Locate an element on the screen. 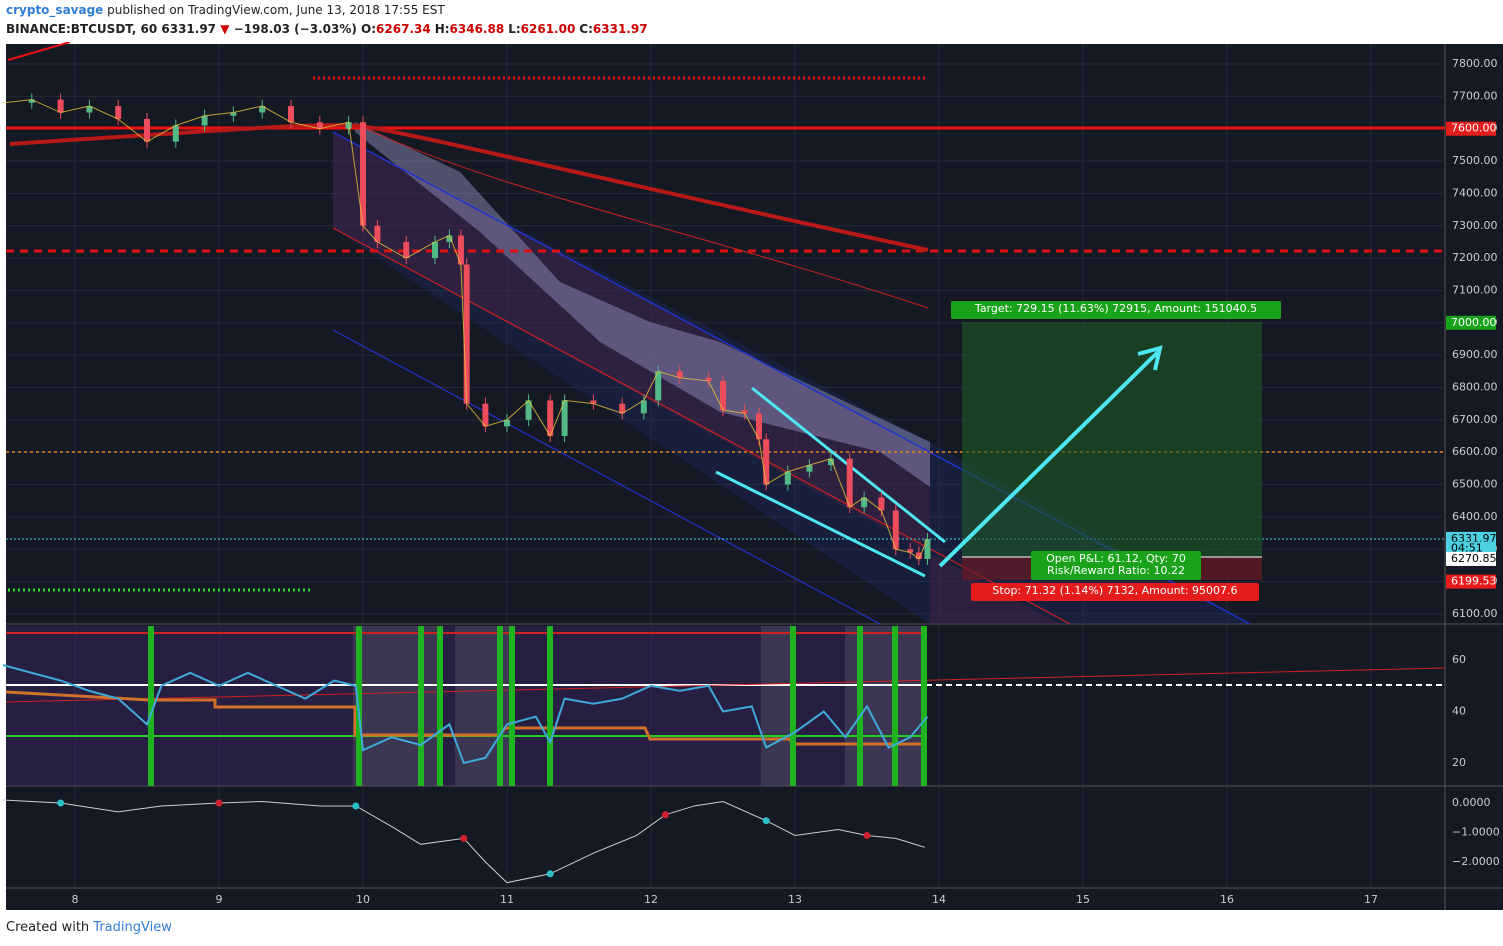 Image resolution: width=1503 pixels, height=946 pixels. price-label: 6700.00 is located at coordinates (1475, 419).